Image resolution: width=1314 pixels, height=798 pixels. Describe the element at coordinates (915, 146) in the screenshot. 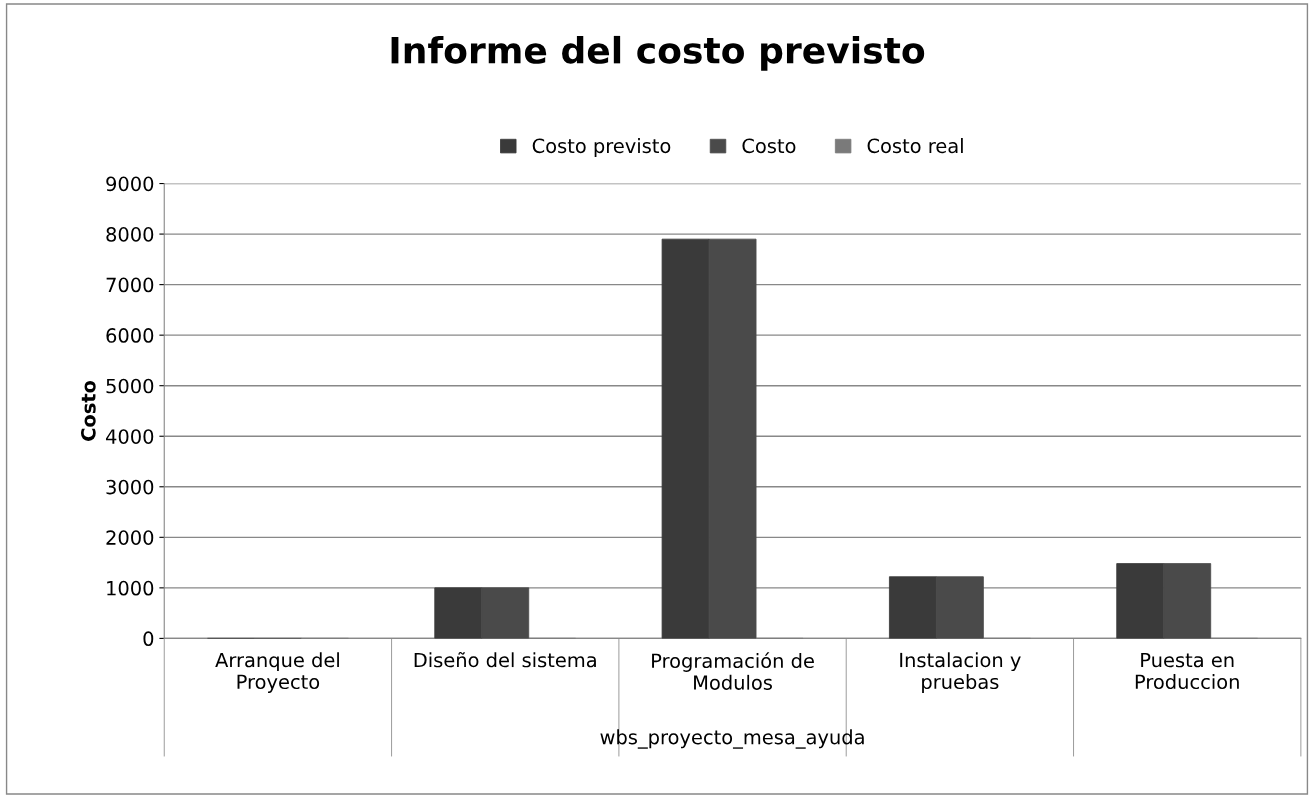

I see `legend-label: Costo real` at that location.